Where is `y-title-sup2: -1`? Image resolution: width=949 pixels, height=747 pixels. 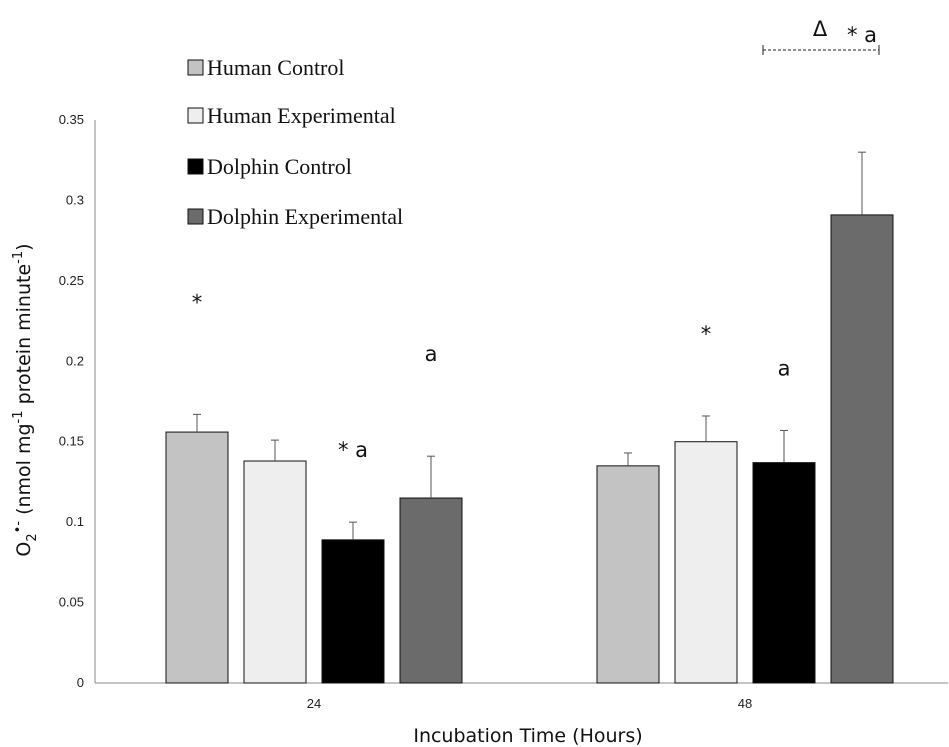 y-title-sup2: -1 is located at coordinates (18, 257).